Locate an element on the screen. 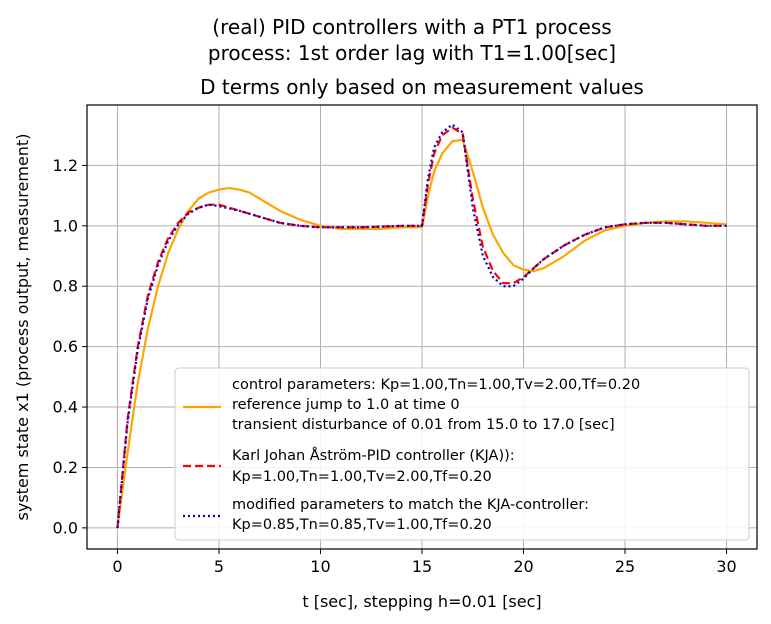 This screenshot has width=771, height=624. x-tick-label-5: 25 is located at coordinates (625, 566).